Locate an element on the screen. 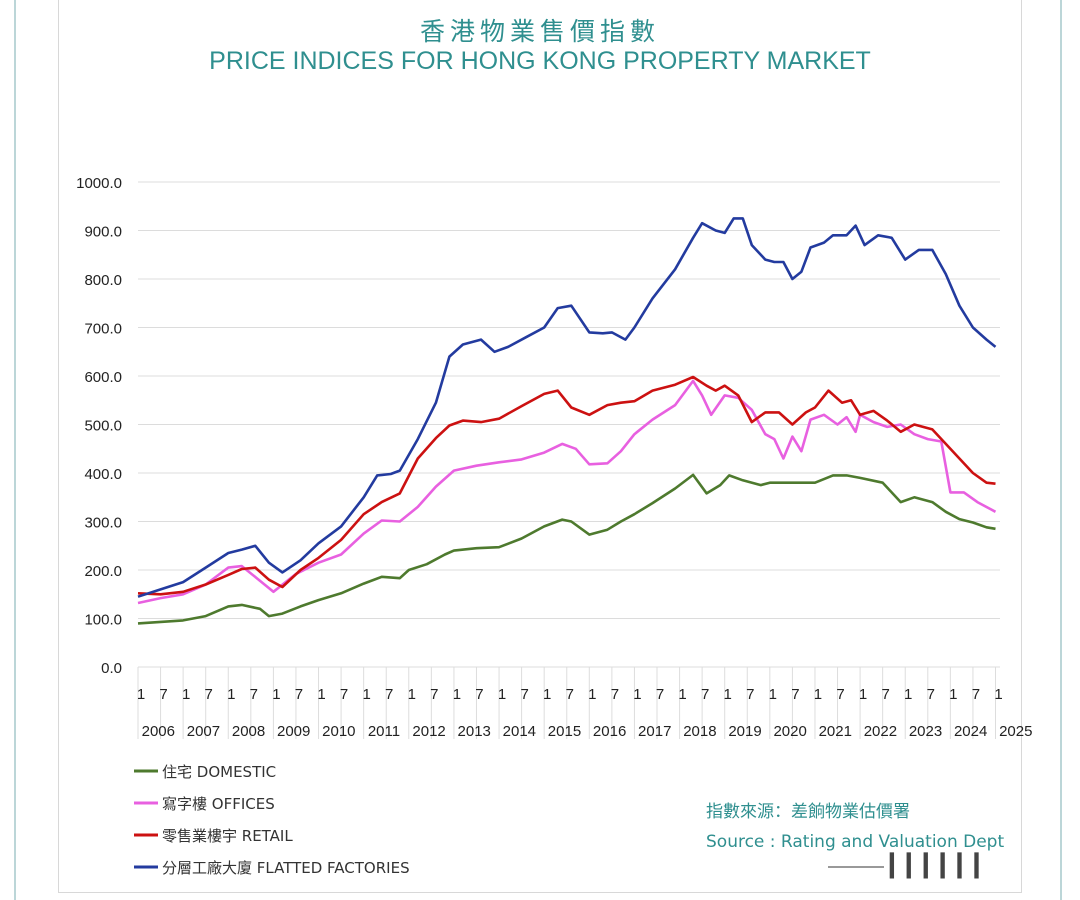 Image resolution: width=1080 pixels, height=900 pixels. watermark-bars: ▎▎▎▎▎▎ is located at coordinates (941, 866).